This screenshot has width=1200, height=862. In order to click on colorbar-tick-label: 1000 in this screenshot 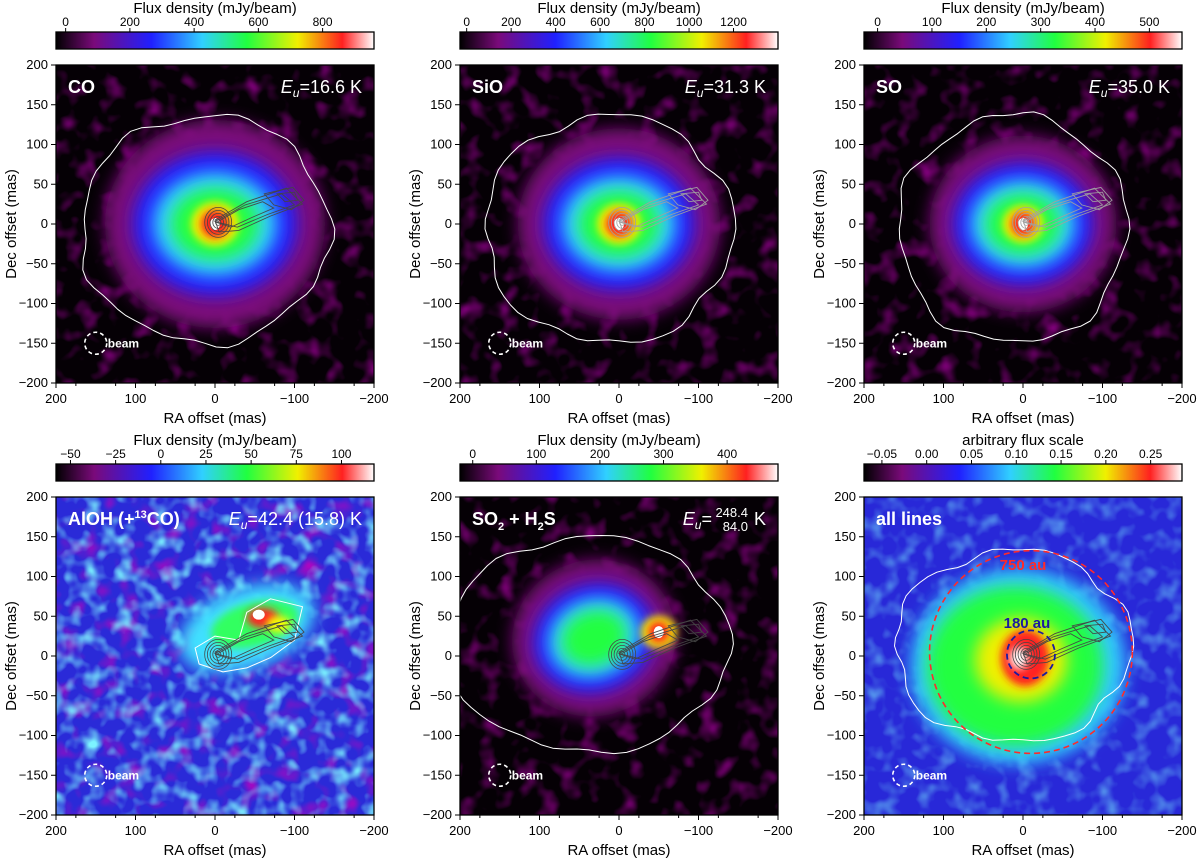, I will do `click(689, 22)`.